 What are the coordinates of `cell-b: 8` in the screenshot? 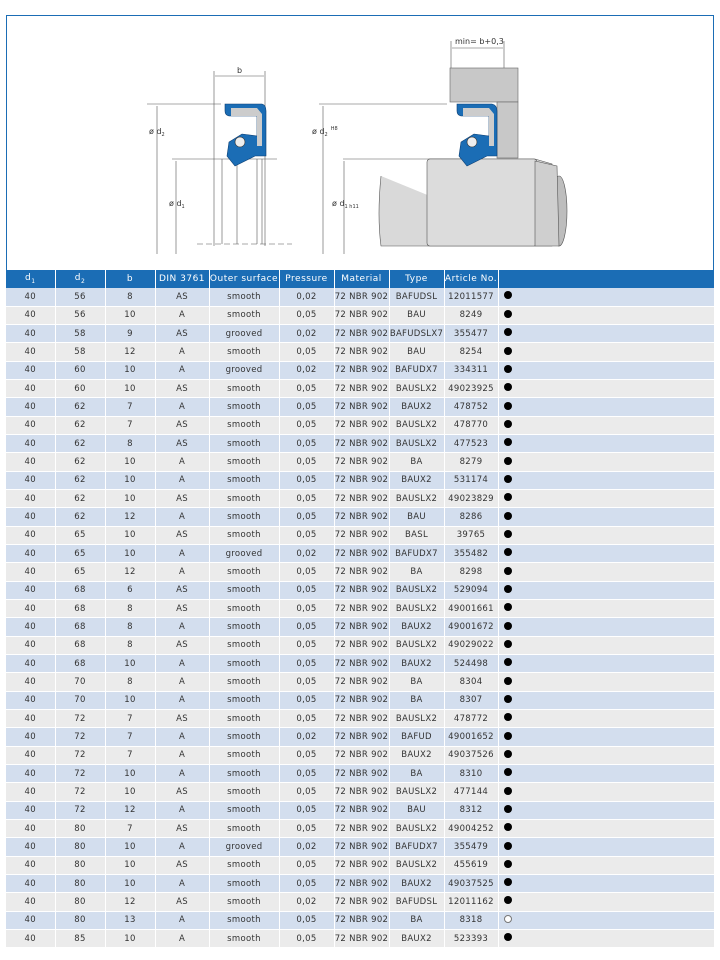 It's located at (130, 444).